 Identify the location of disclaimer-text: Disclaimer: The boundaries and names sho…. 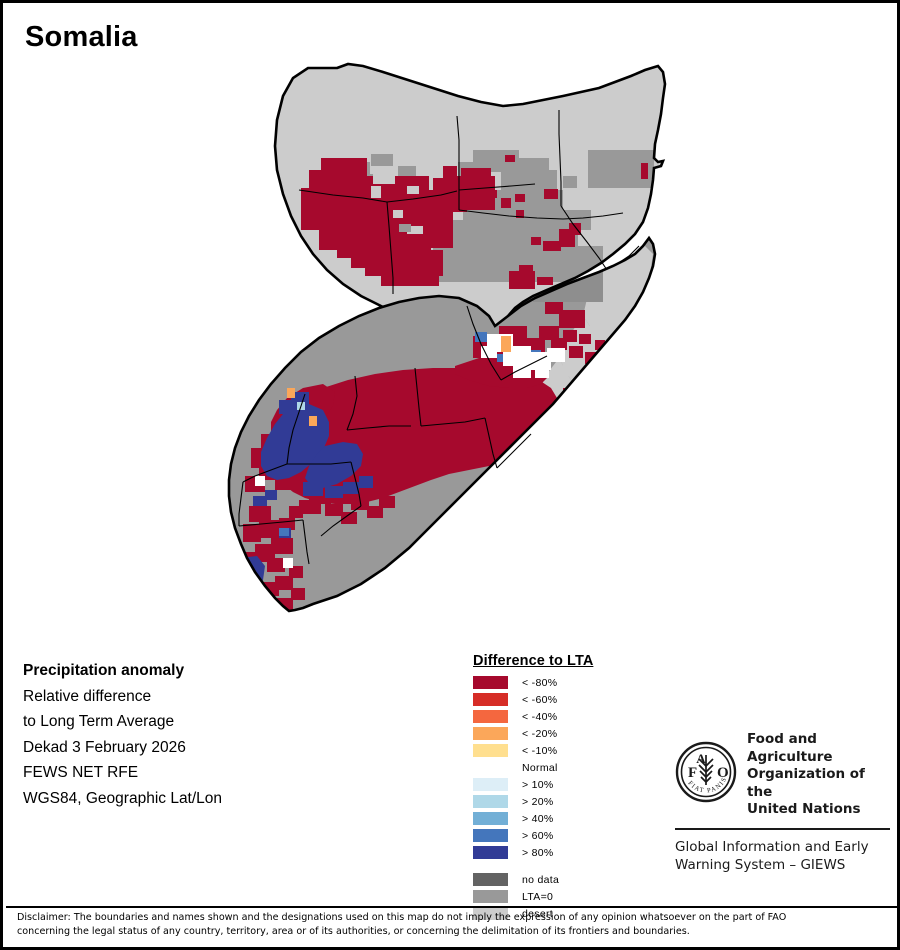
(452, 925).